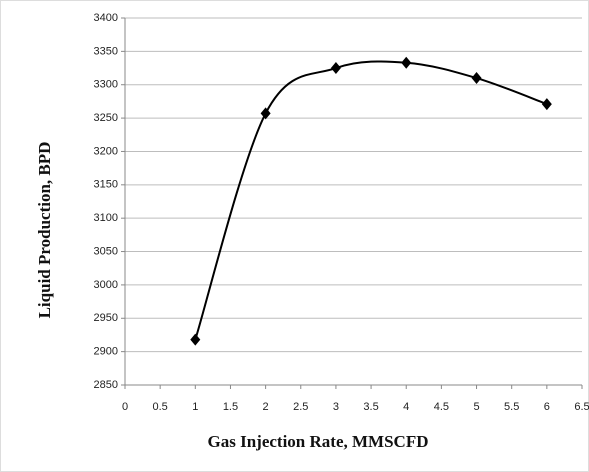 Image resolution: width=589 pixels, height=472 pixels. I want to click on y-tick-label: 3100, so click(106, 218).